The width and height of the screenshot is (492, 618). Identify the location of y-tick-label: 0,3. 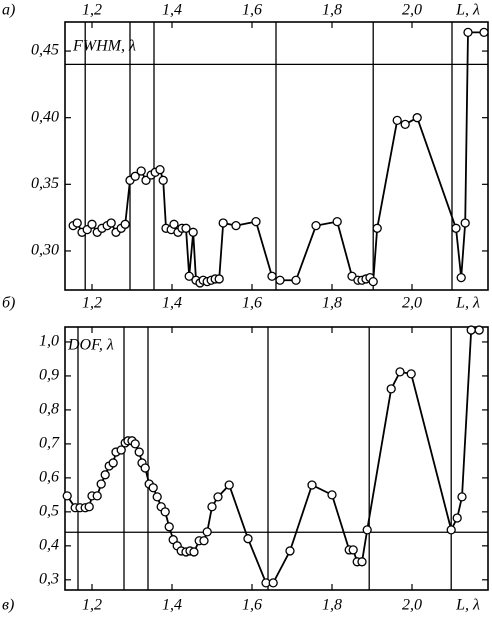
(49, 578).